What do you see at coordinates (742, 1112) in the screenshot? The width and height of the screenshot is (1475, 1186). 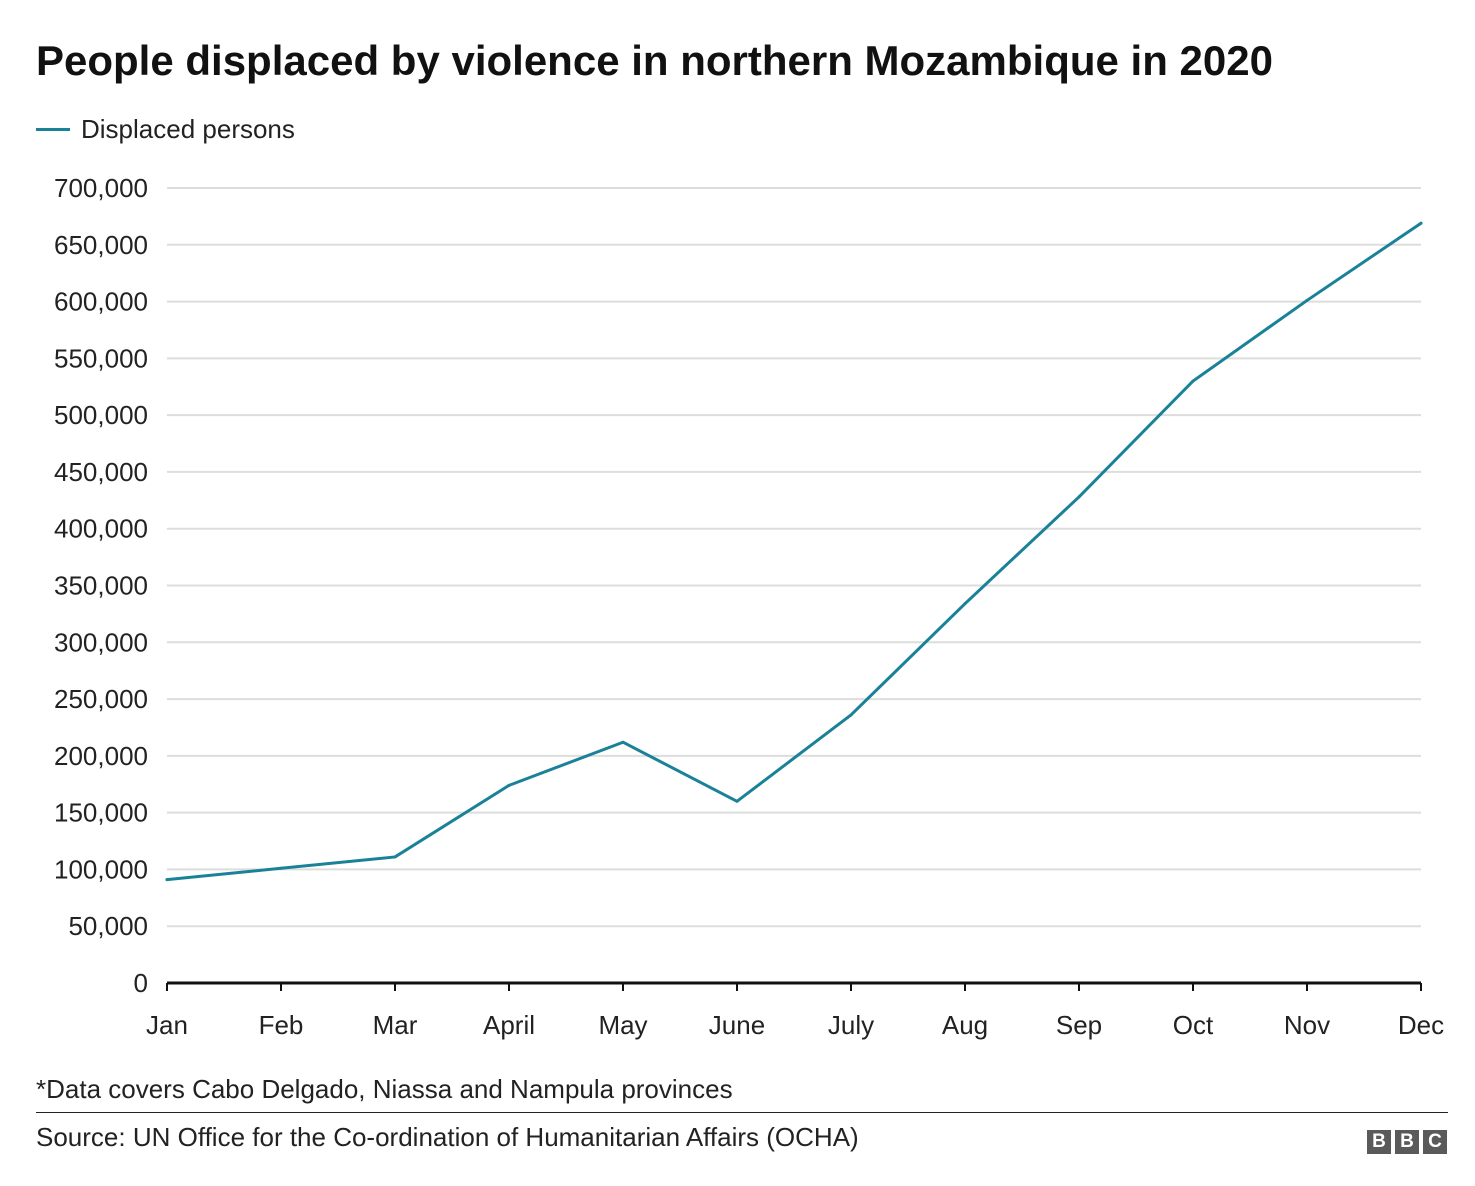 I see `footer-divider` at bounding box center [742, 1112].